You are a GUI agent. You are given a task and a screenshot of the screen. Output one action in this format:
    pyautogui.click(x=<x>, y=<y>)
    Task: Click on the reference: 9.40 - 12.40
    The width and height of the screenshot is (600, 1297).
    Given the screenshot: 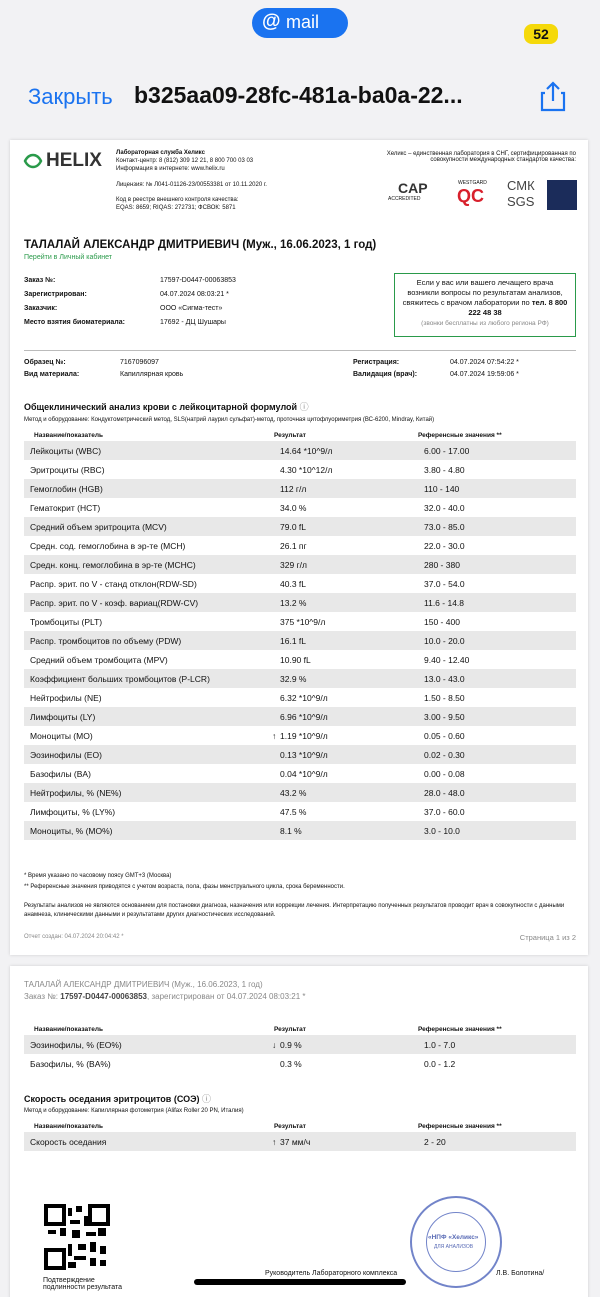 What is the action you would take?
    pyautogui.click(x=447, y=660)
    